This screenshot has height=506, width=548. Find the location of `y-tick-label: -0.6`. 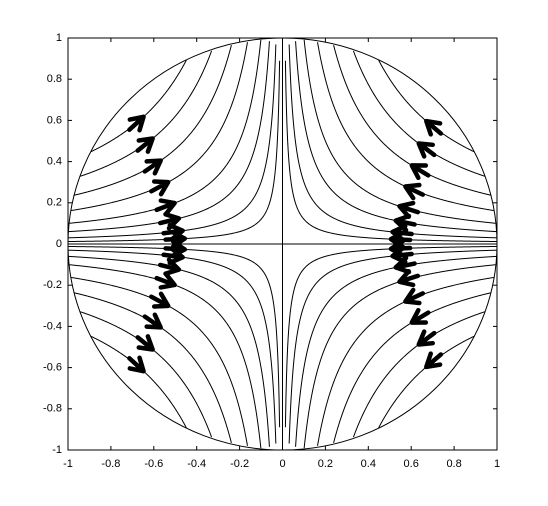

y-tick-label: -0.6 is located at coordinates (52, 368).